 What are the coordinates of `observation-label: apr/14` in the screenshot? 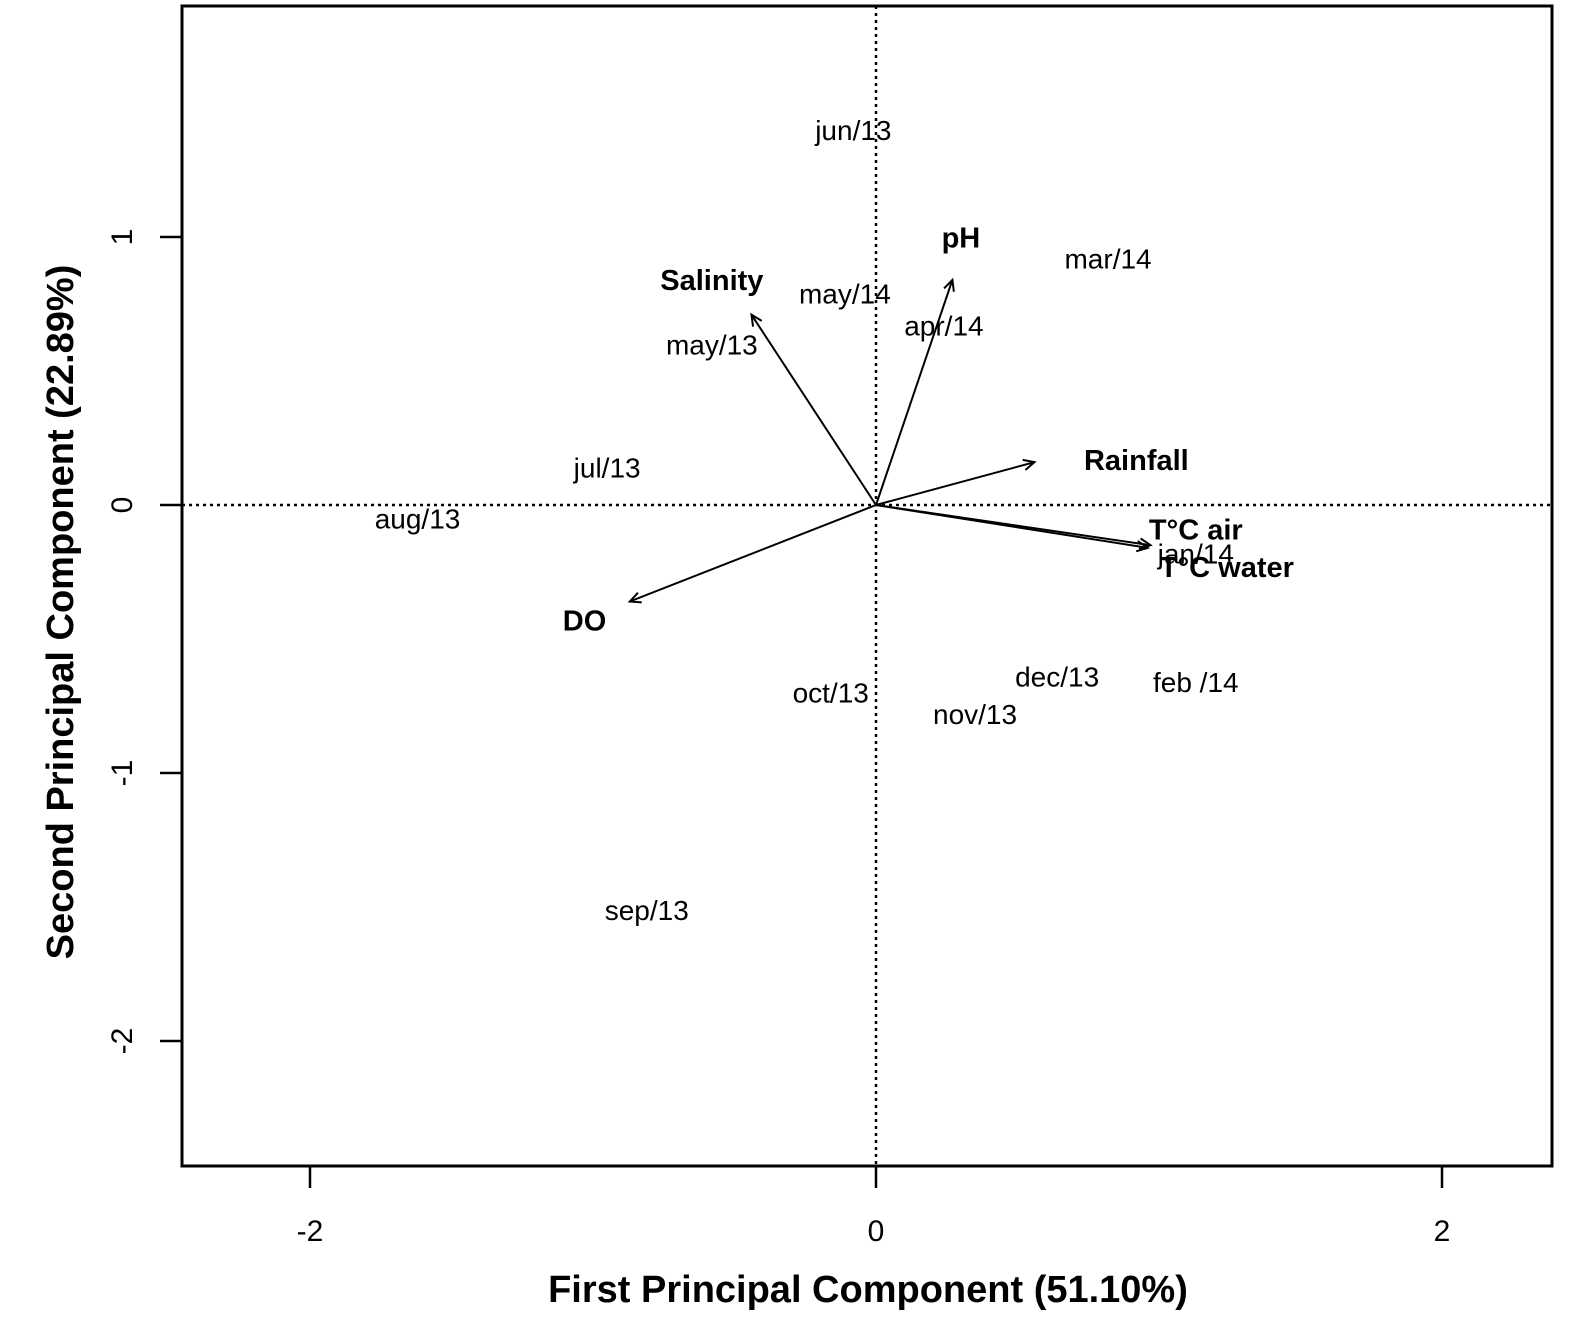 It's located at (943, 326).